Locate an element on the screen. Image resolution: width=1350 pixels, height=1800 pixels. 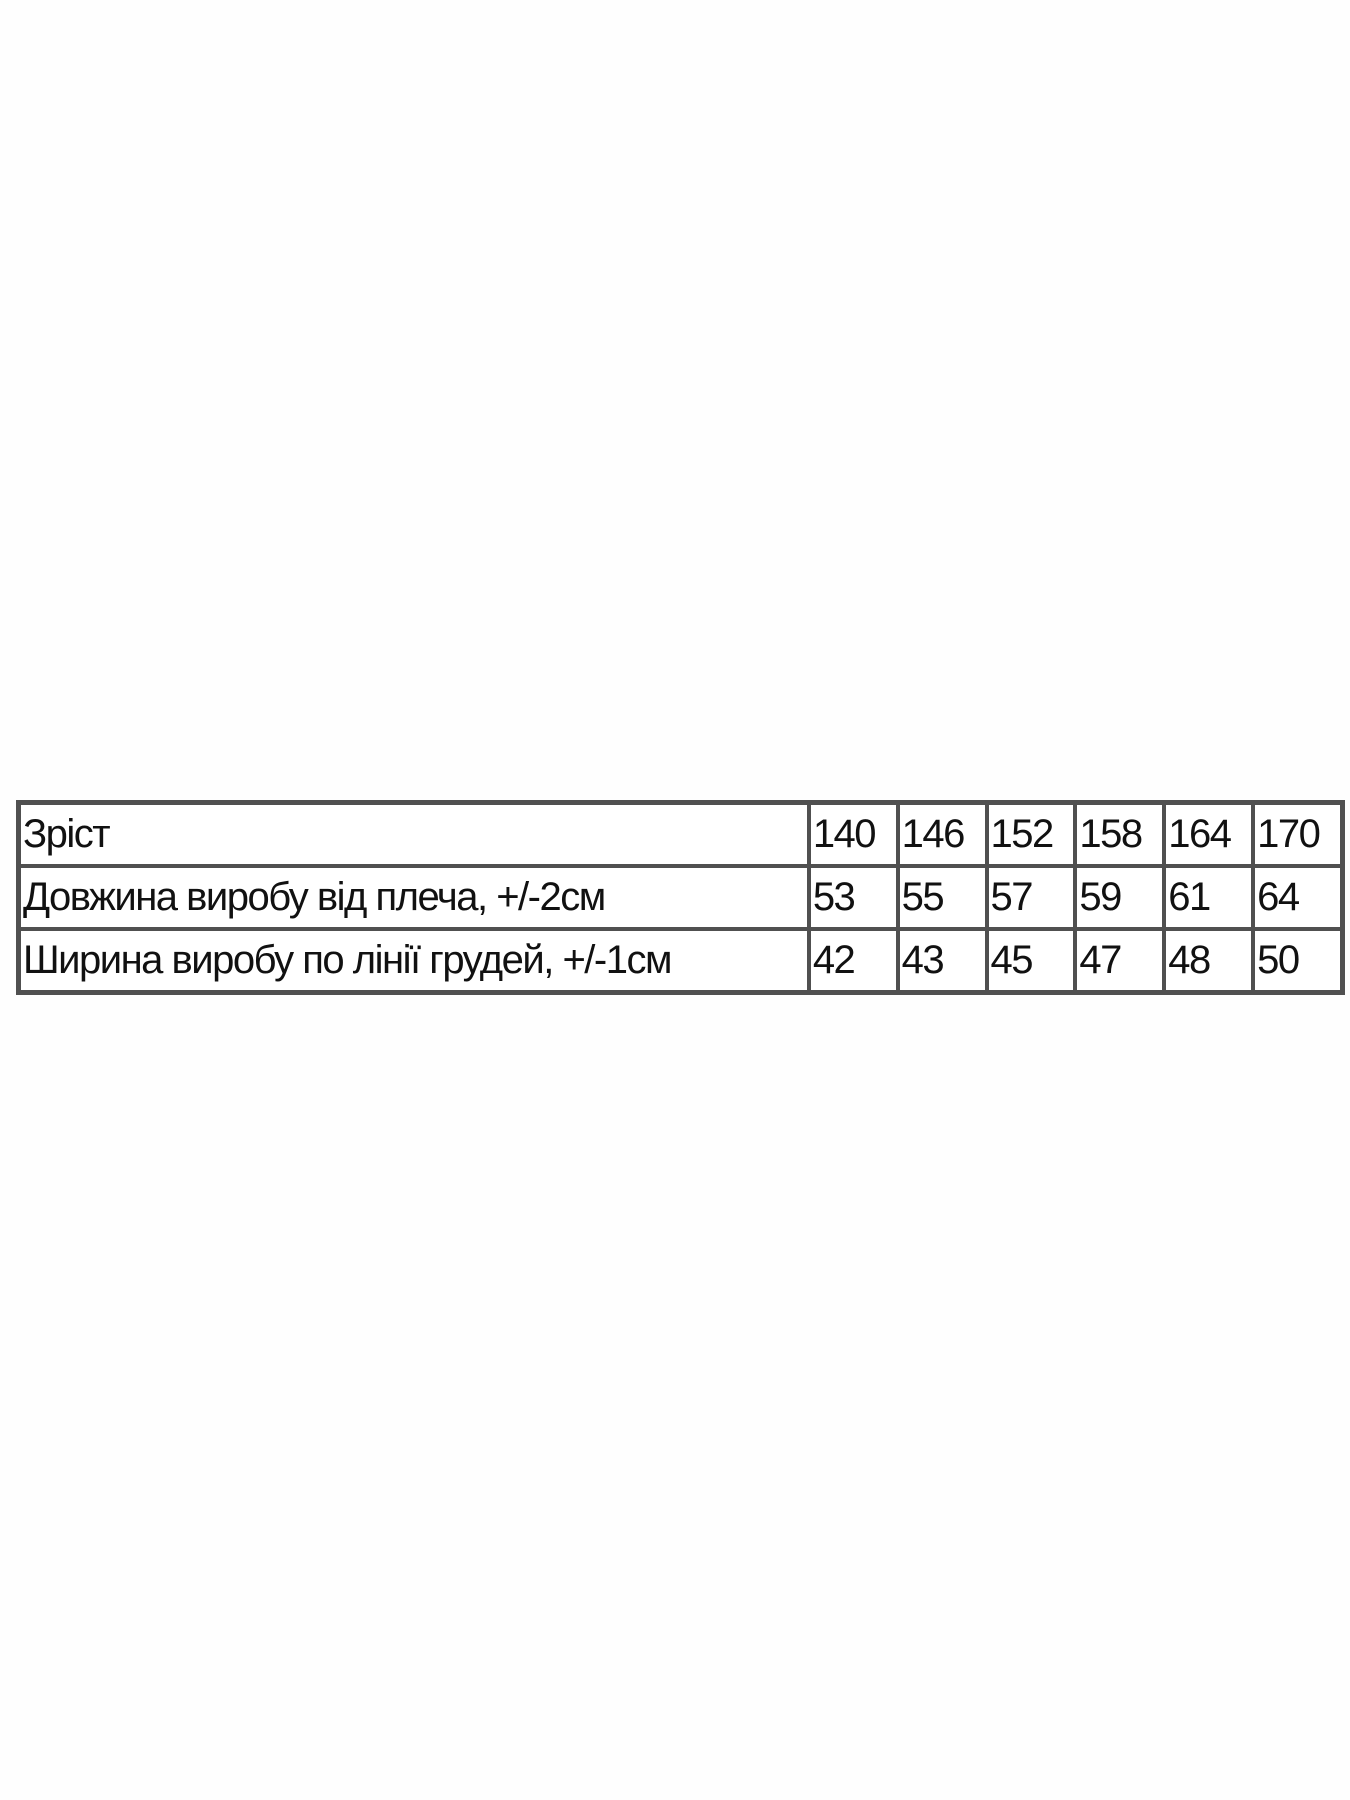
table-cell: 164 is located at coordinates (1209, 834).